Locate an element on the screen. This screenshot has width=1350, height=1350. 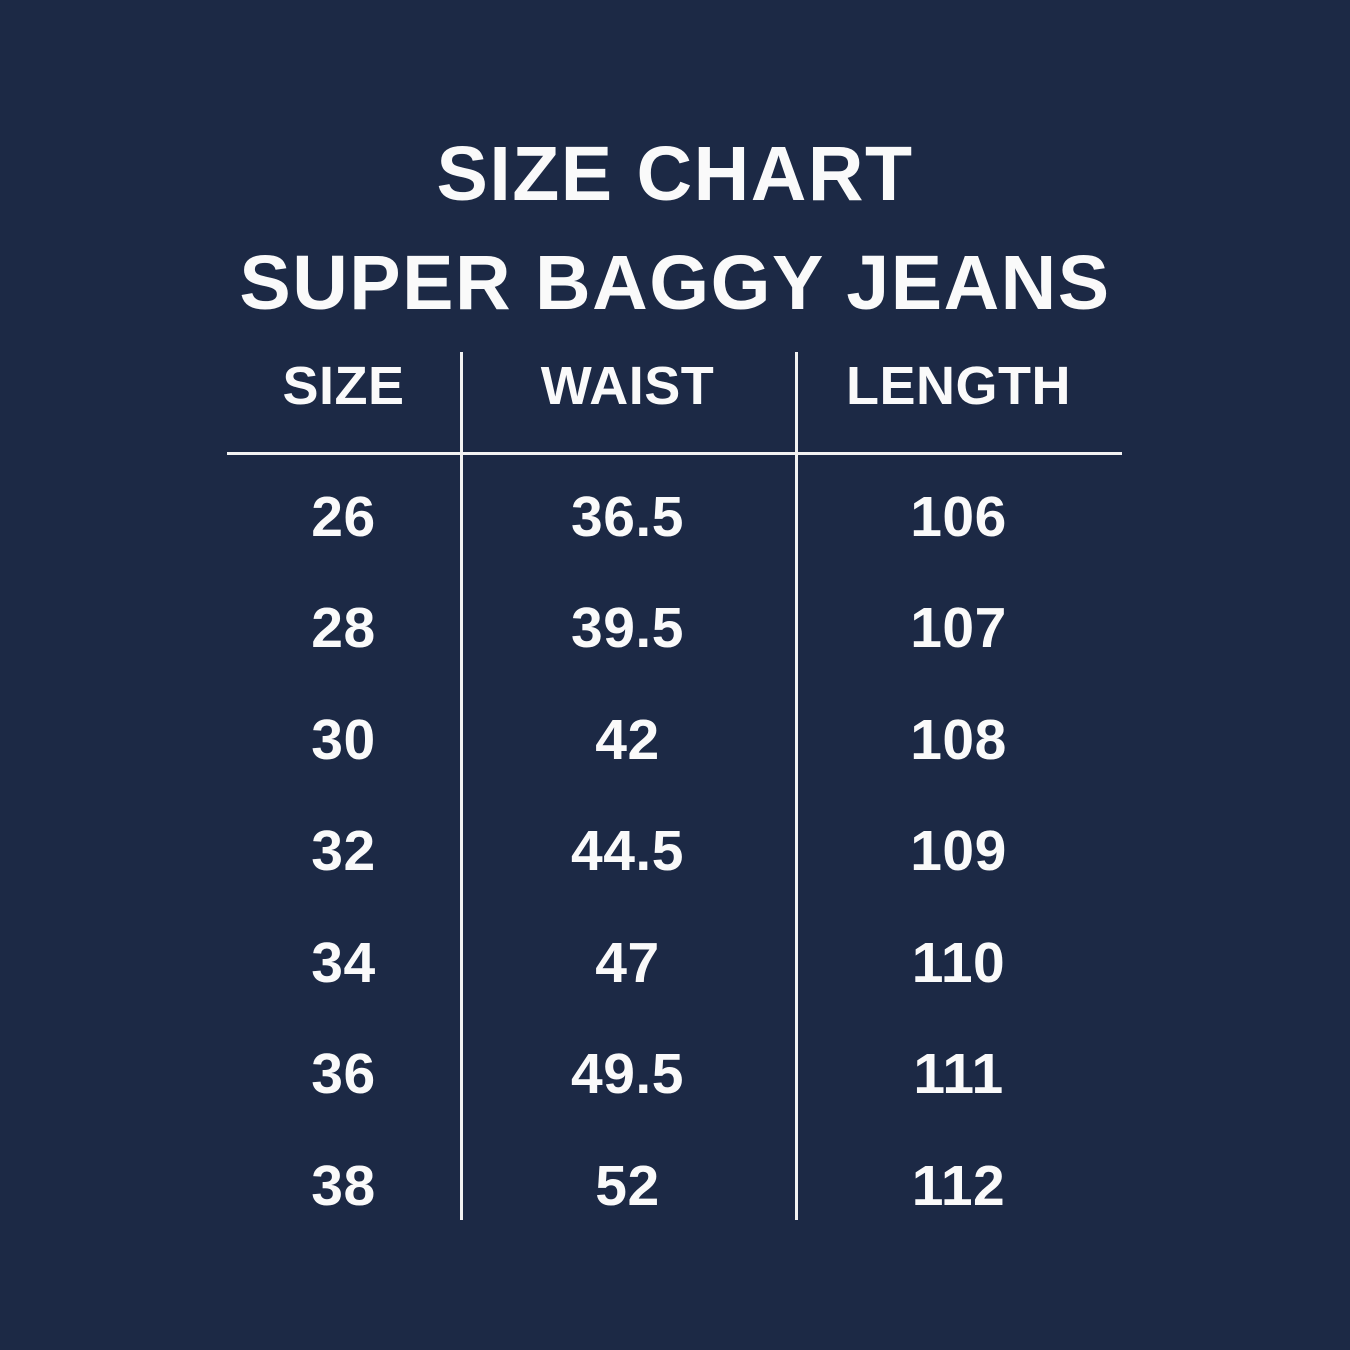
table-cell-length: 106 is located at coordinates (958, 516).